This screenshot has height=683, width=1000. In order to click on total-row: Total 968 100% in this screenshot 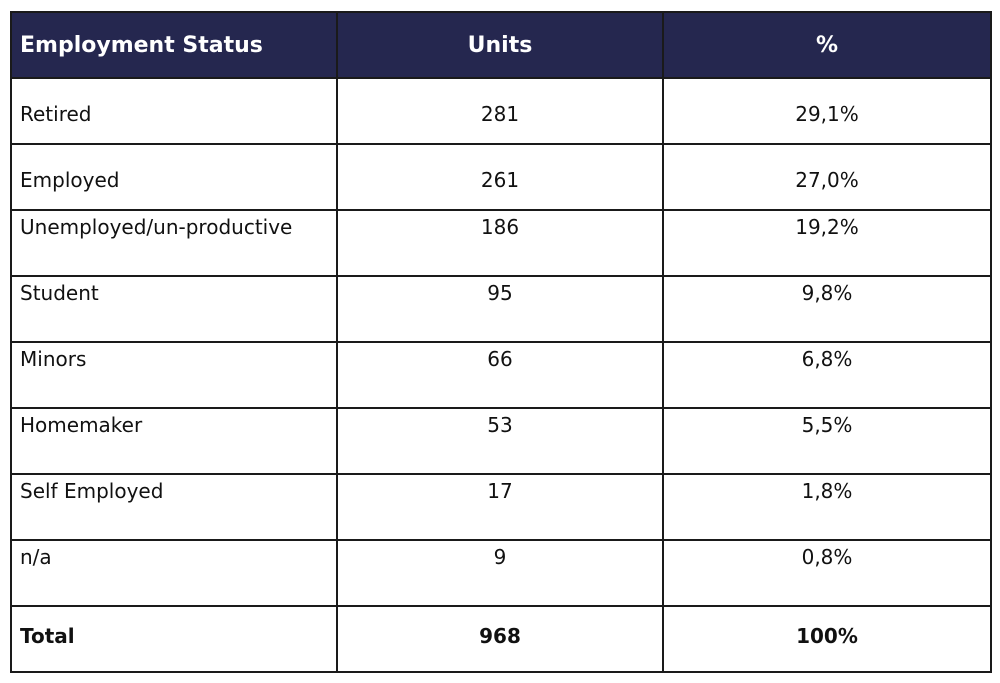, I will do `click(501, 639)`.